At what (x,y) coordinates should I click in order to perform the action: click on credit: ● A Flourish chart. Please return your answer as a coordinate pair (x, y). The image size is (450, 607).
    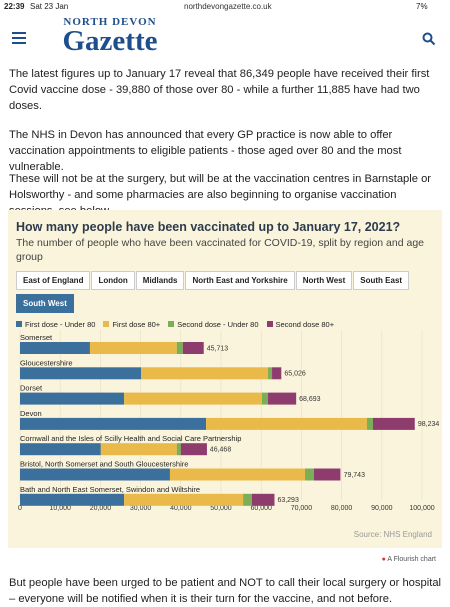
    Looking at the image, I should click on (408, 559).